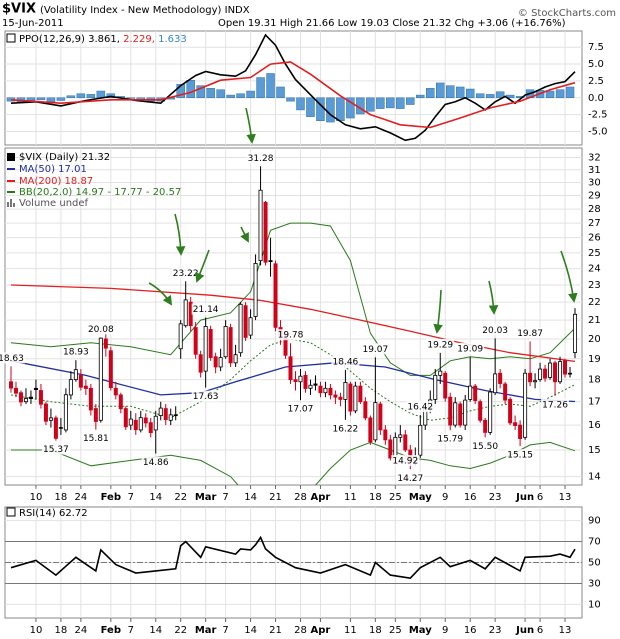  Describe the element at coordinates (495, 630) in the screenshot. I see `x-tick-label: 23` at that location.